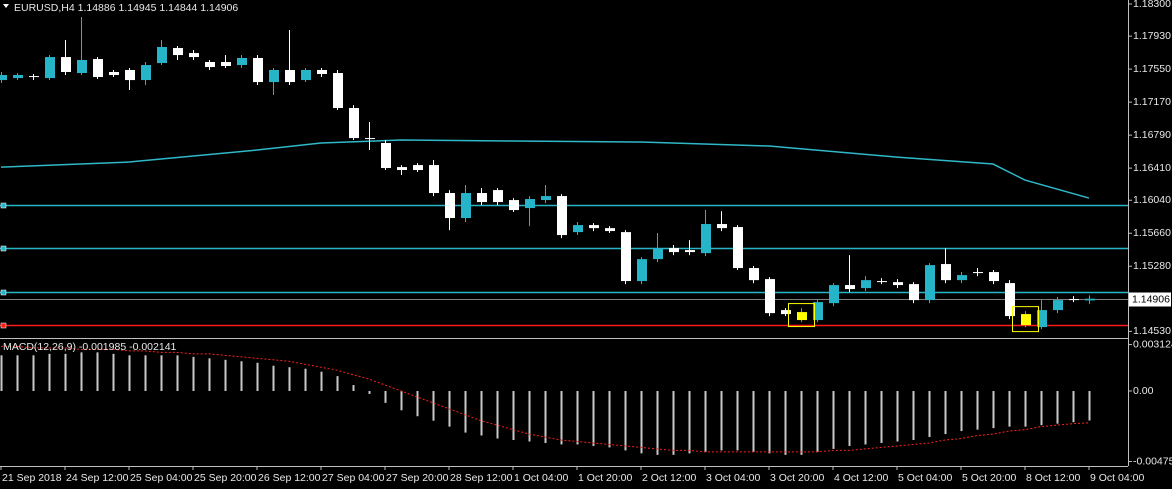 This screenshot has width=1172, height=489. What do you see at coordinates (138, 8) in the screenshot?
I see `header-high: 1.14945` at bounding box center [138, 8].